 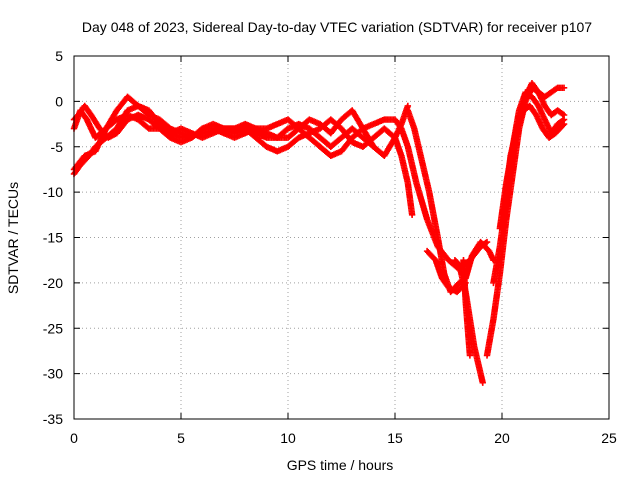 I want to click on y-tick-label: 0, so click(x=59, y=101).